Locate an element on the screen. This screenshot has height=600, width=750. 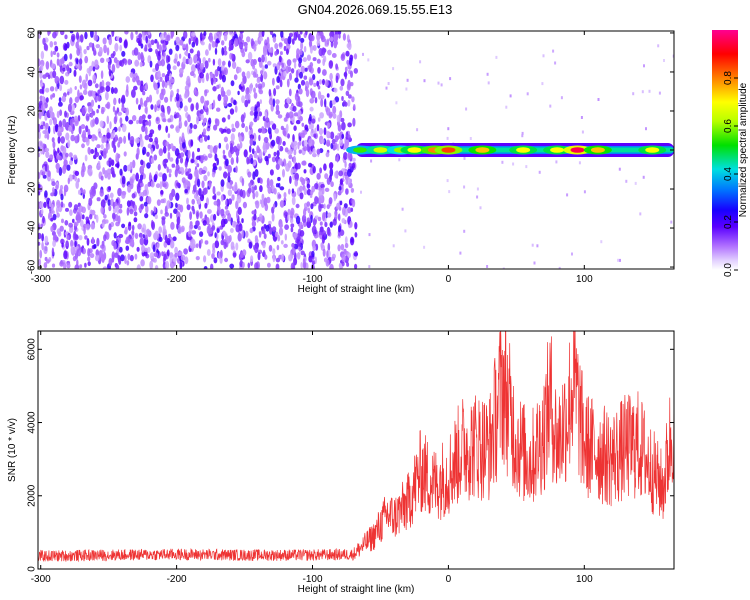
colorbar-tick-label: 0.6 is located at coordinates (728, 126).